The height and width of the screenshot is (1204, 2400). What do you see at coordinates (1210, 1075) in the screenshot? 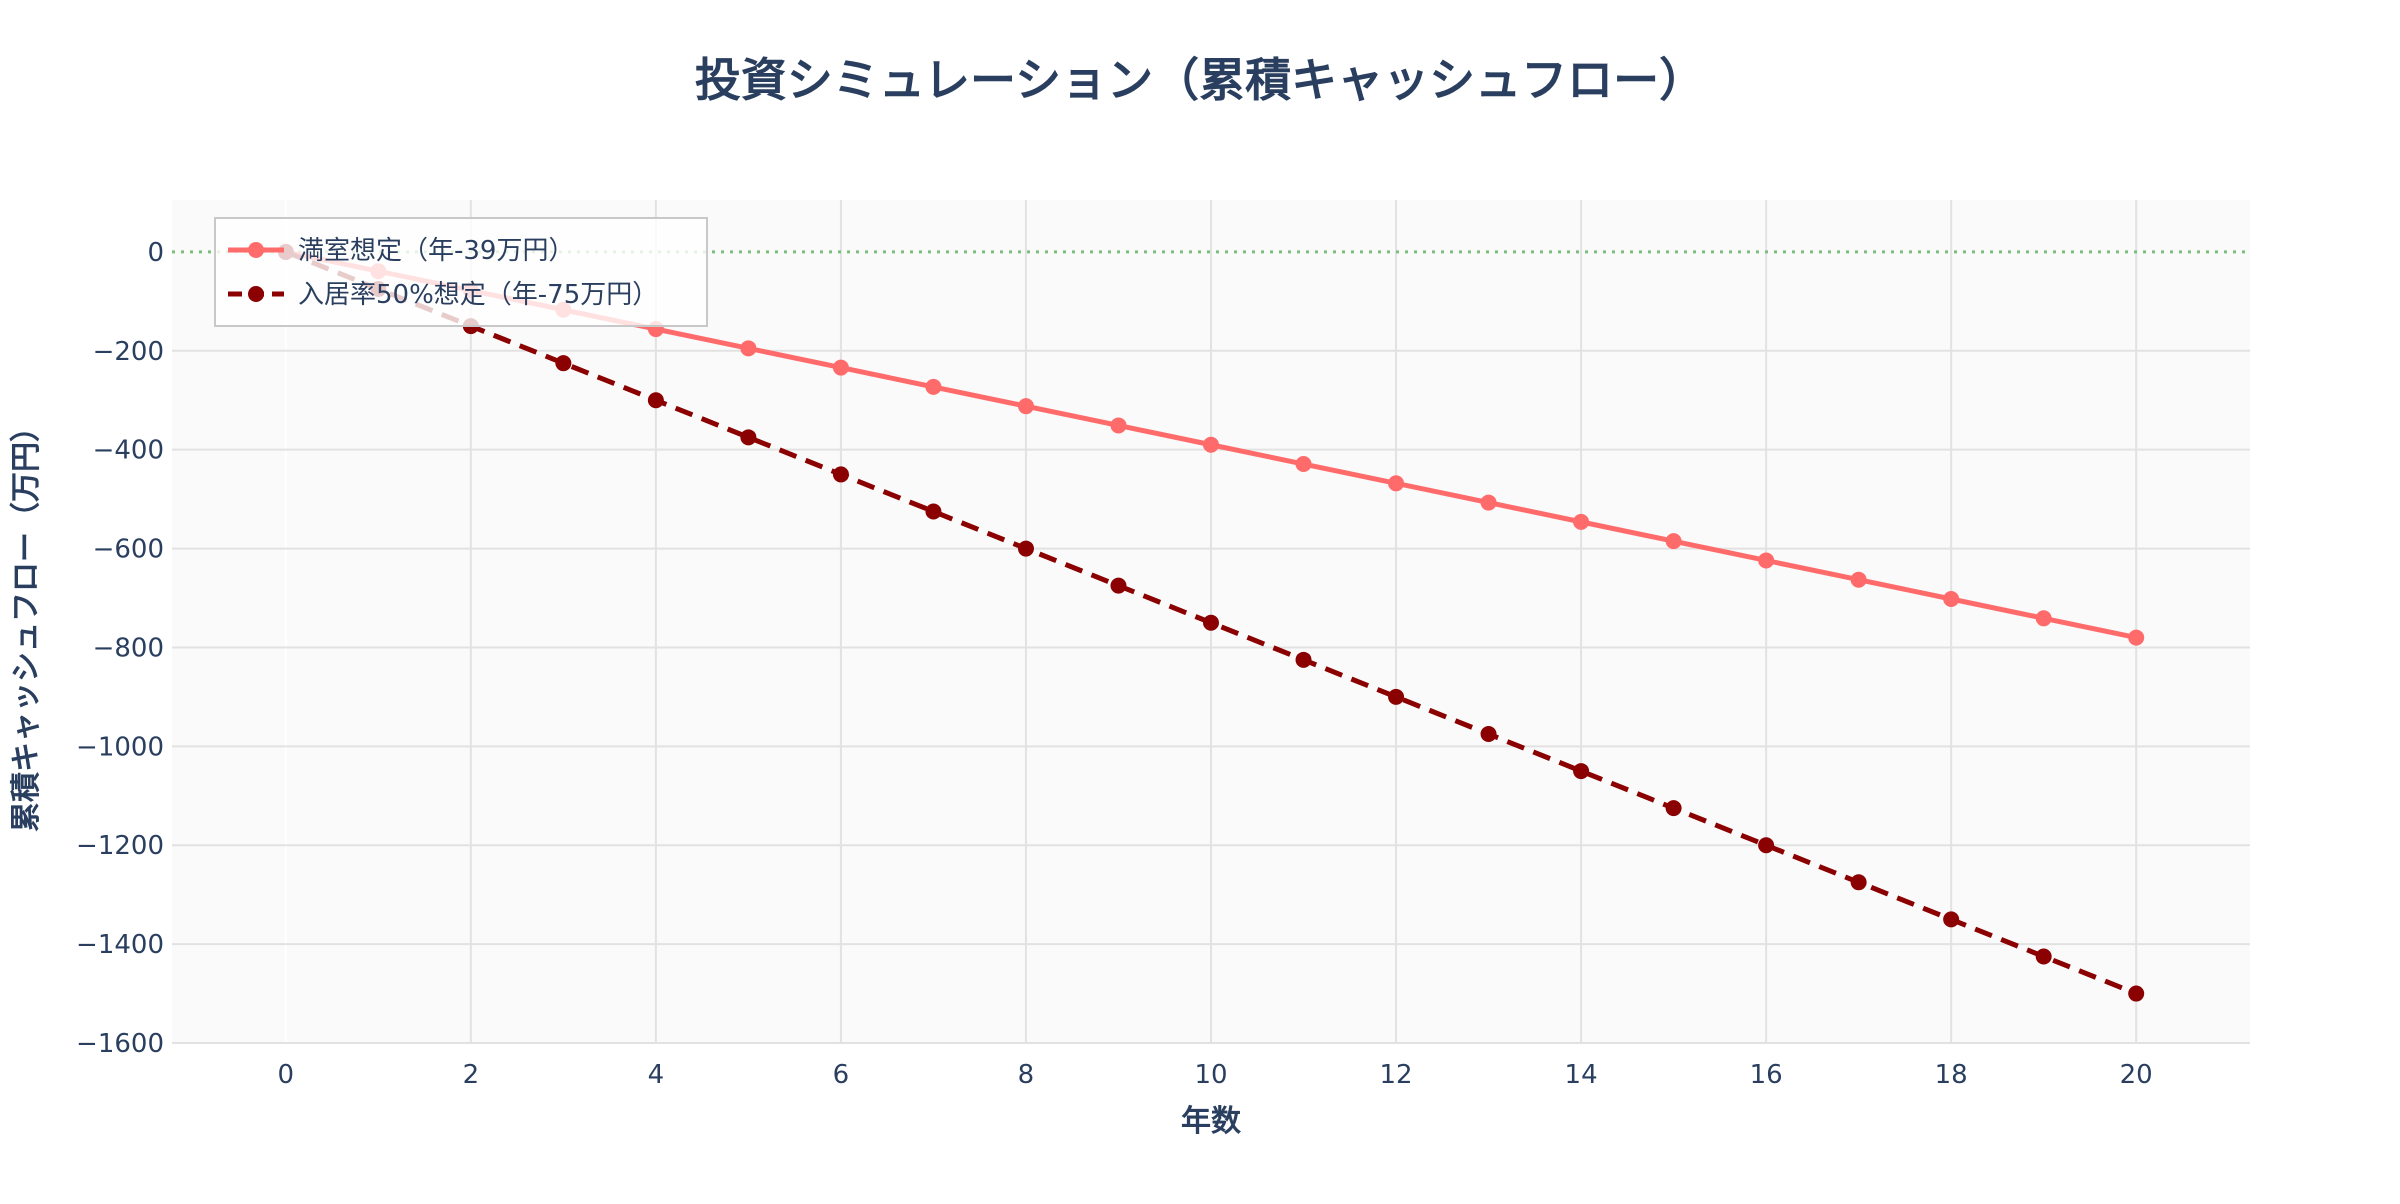
I see `x-tick-label: 10` at bounding box center [1210, 1075].